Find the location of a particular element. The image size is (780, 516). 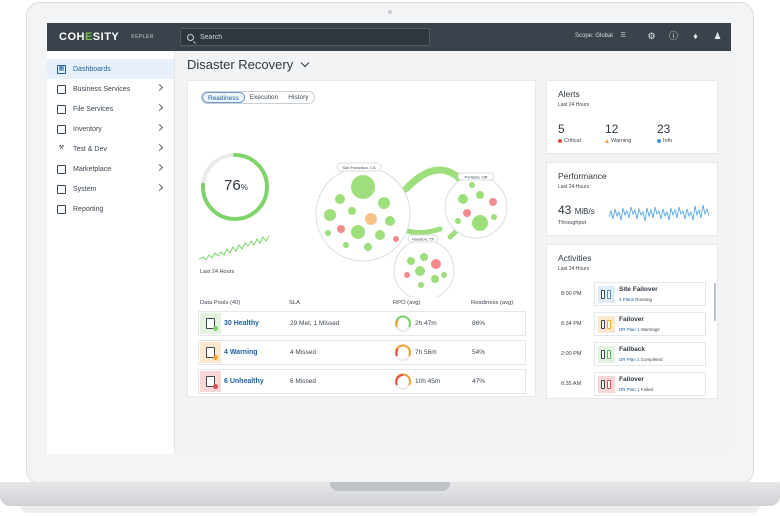

cluster-label: San Francisco, CA is located at coordinates (359, 167).